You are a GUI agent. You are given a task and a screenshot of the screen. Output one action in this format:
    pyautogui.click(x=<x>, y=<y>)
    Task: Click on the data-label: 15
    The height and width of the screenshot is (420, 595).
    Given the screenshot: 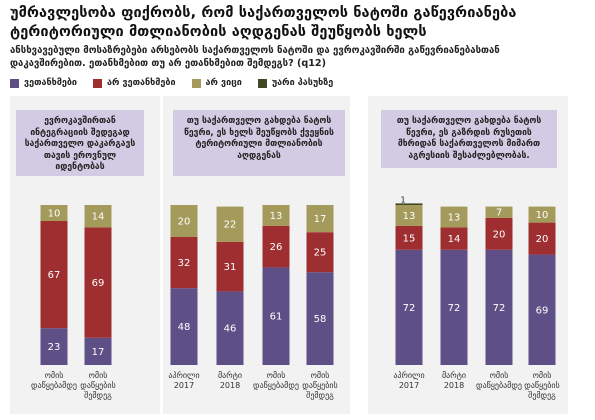 What is the action you would take?
    pyautogui.click(x=409, y=238)
    